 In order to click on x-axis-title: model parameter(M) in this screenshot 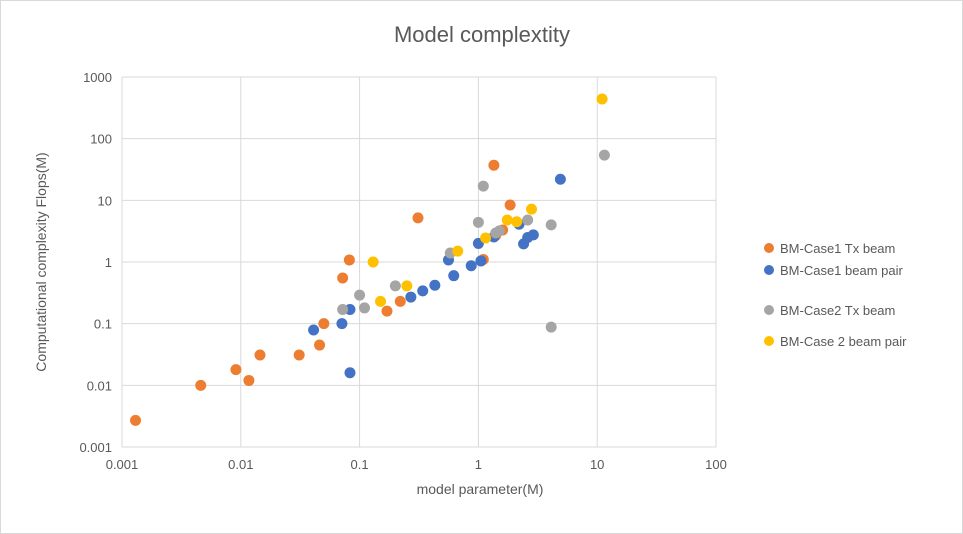, I will do `click(480, 489)`.